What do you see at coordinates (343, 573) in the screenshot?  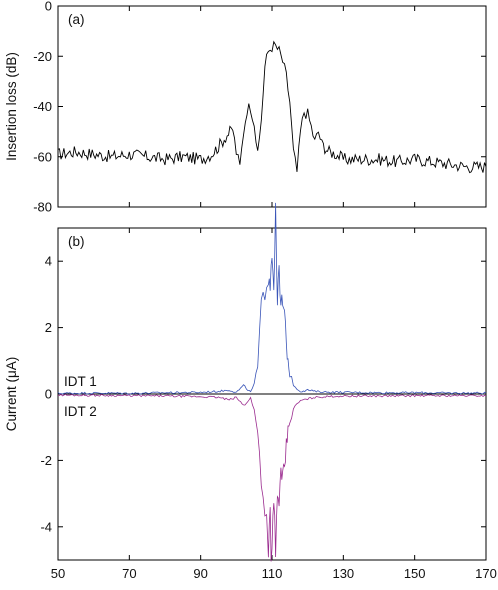 I see `x-tick-label: 130` at bounding box center [343, 573].